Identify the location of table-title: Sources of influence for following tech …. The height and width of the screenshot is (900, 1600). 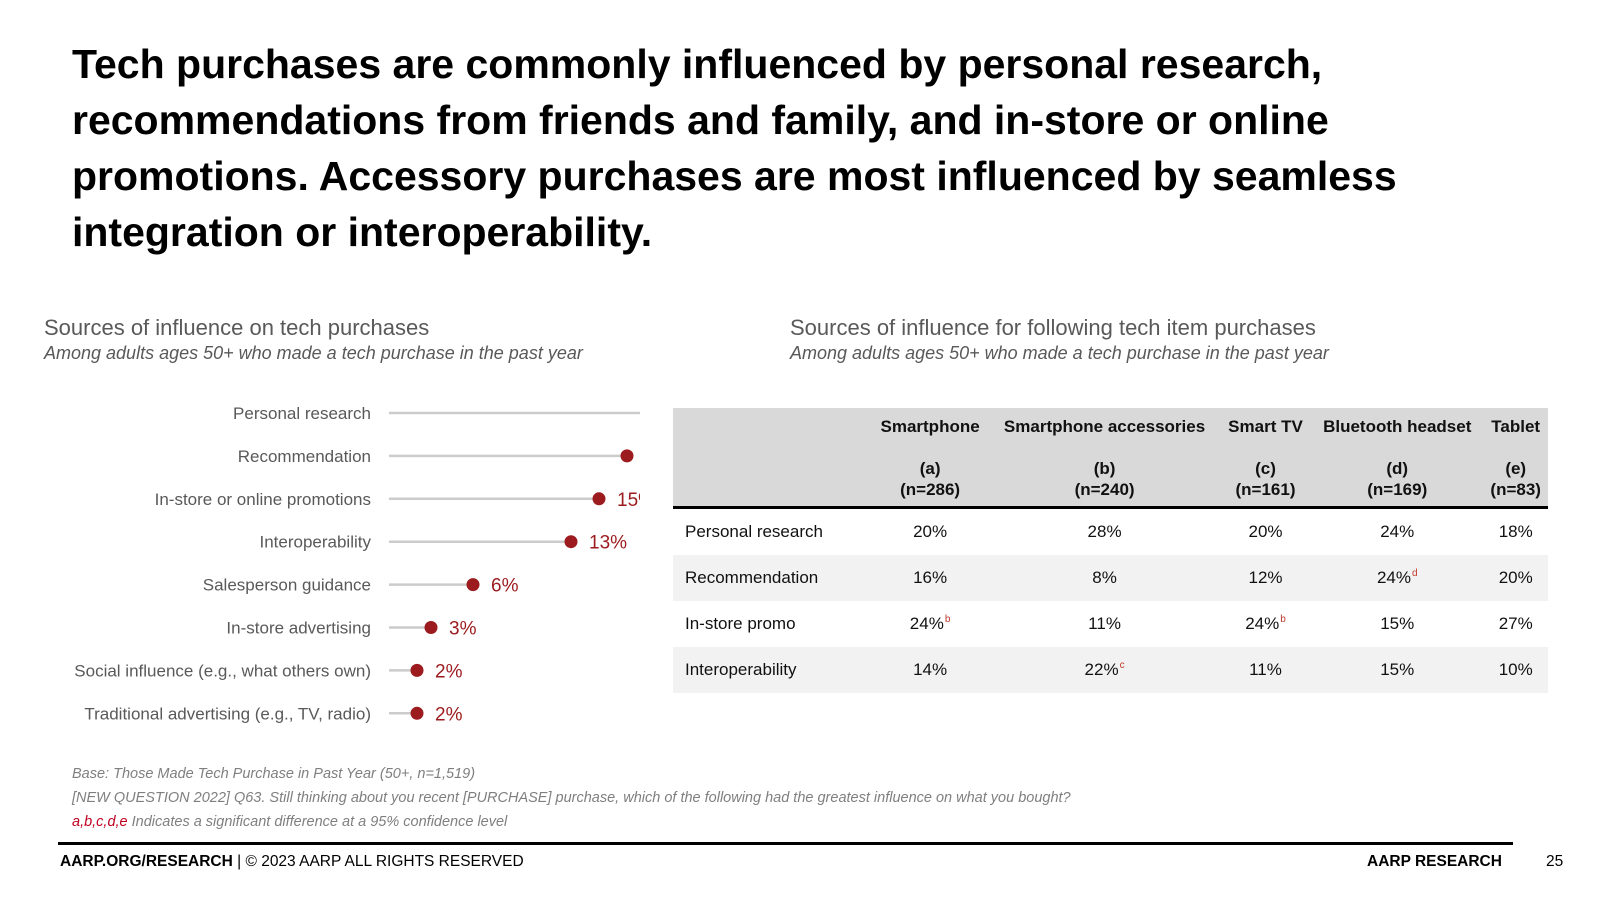
(1053, 327).